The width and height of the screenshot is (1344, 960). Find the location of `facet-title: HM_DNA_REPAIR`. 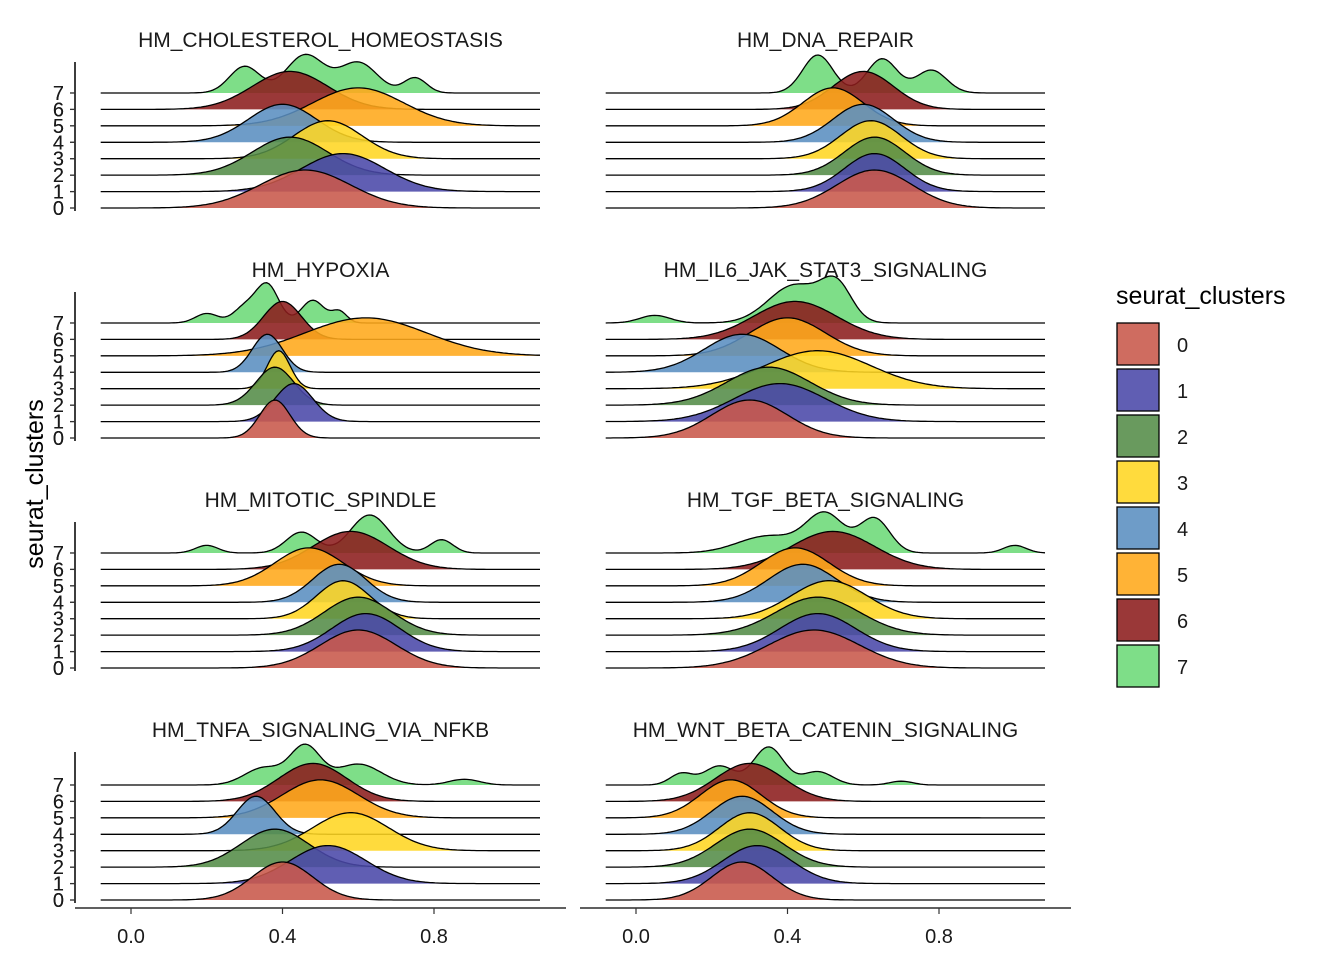

facet-title: HM_DNA_REPAIR is located at coordinates (825, 40).